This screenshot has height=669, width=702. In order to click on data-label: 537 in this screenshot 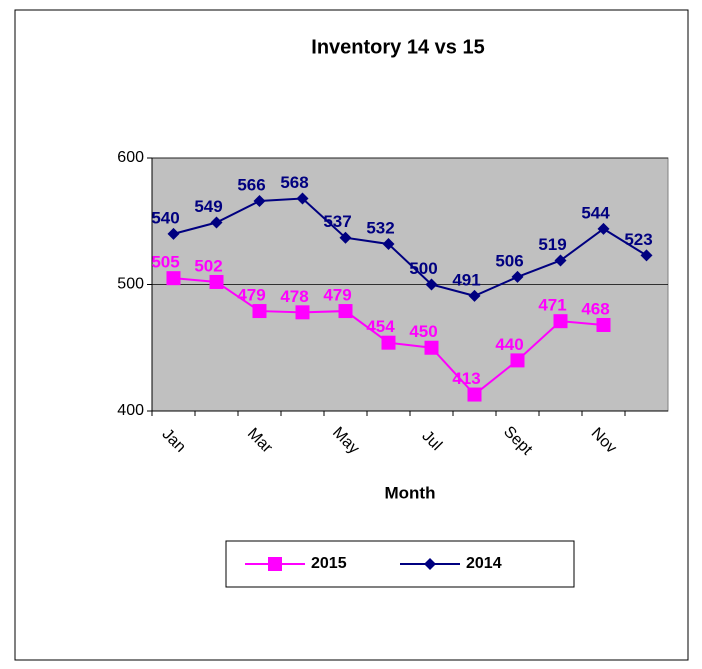, I will do `click(337, 221)`.